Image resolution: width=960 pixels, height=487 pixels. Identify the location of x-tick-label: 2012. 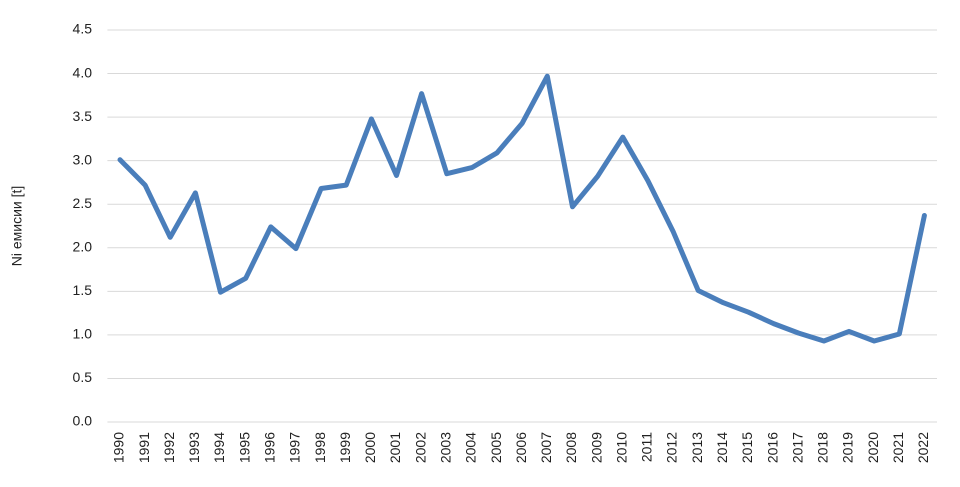
(672, 447).